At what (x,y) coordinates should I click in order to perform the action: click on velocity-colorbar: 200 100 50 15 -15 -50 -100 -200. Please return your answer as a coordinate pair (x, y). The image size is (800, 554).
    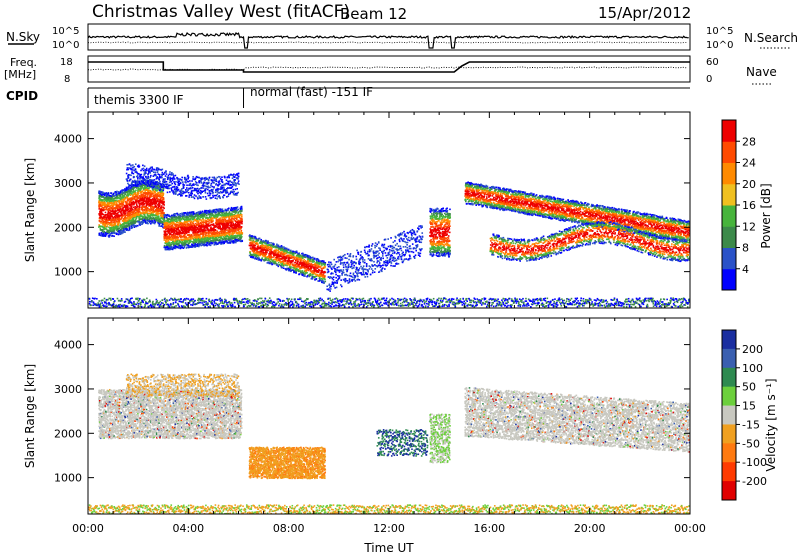
    Looking at the image, I should click on (744, 415).